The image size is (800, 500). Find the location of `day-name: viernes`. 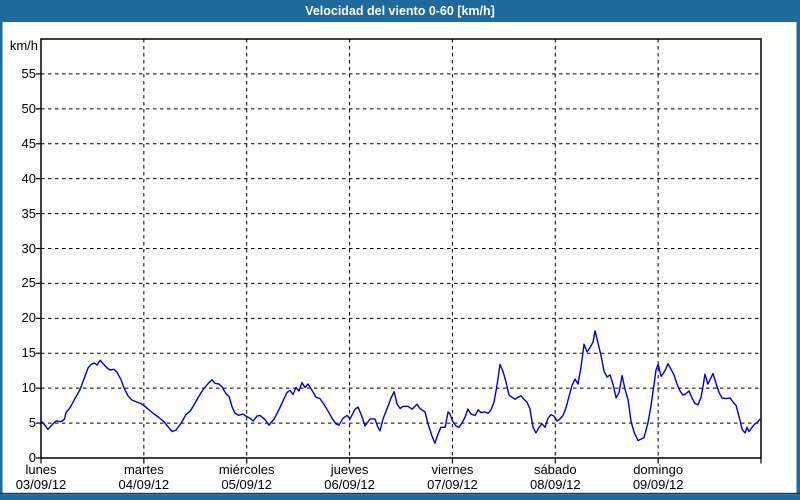

day-name: viernes is located at coordinates (452, 469).